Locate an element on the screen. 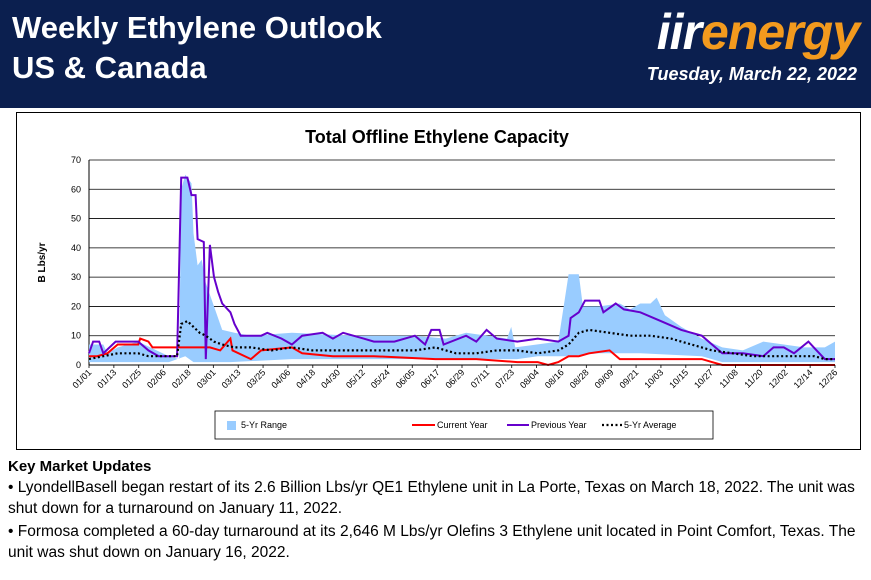 Image resolution: width=871 pixels, height=580 pixels. x-tick-label-5: 03/01 is located at coordinates (206, 378).